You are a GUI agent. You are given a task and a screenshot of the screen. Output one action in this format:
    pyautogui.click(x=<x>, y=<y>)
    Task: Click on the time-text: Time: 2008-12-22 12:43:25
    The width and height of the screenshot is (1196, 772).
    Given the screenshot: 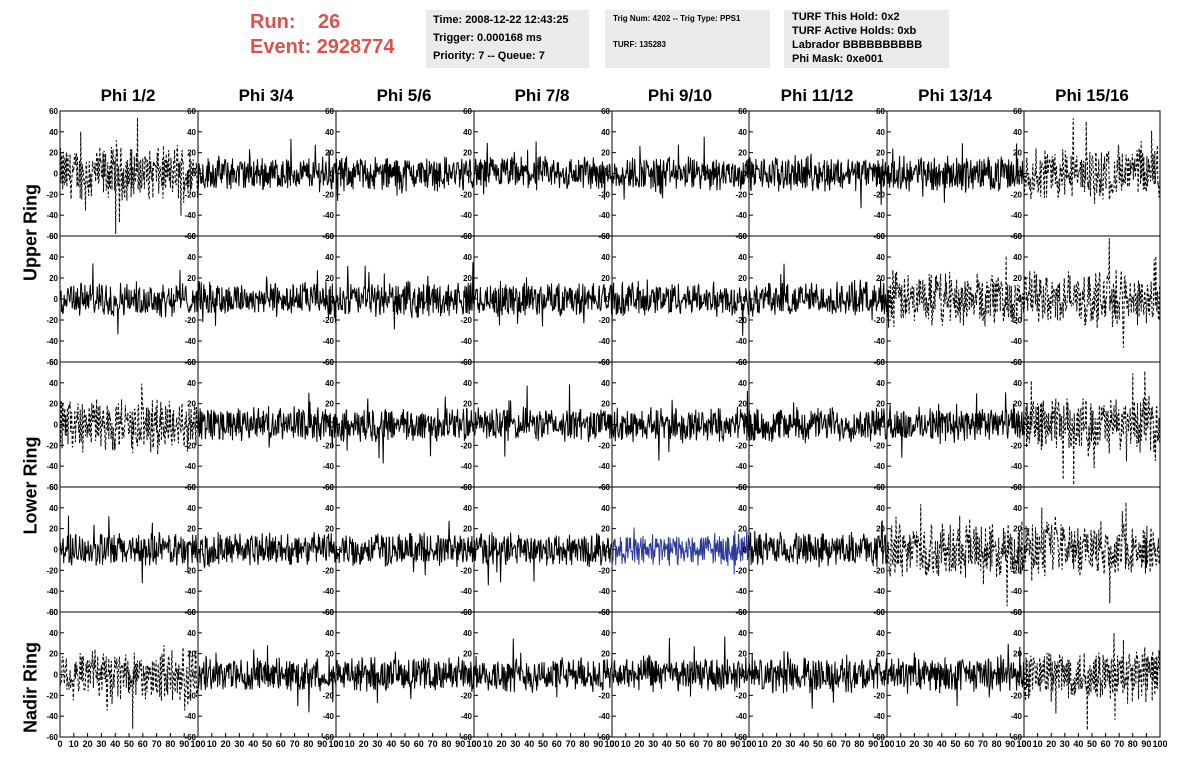 What is the action you would take?
    pyautogui.click(x=501, y=20)
    